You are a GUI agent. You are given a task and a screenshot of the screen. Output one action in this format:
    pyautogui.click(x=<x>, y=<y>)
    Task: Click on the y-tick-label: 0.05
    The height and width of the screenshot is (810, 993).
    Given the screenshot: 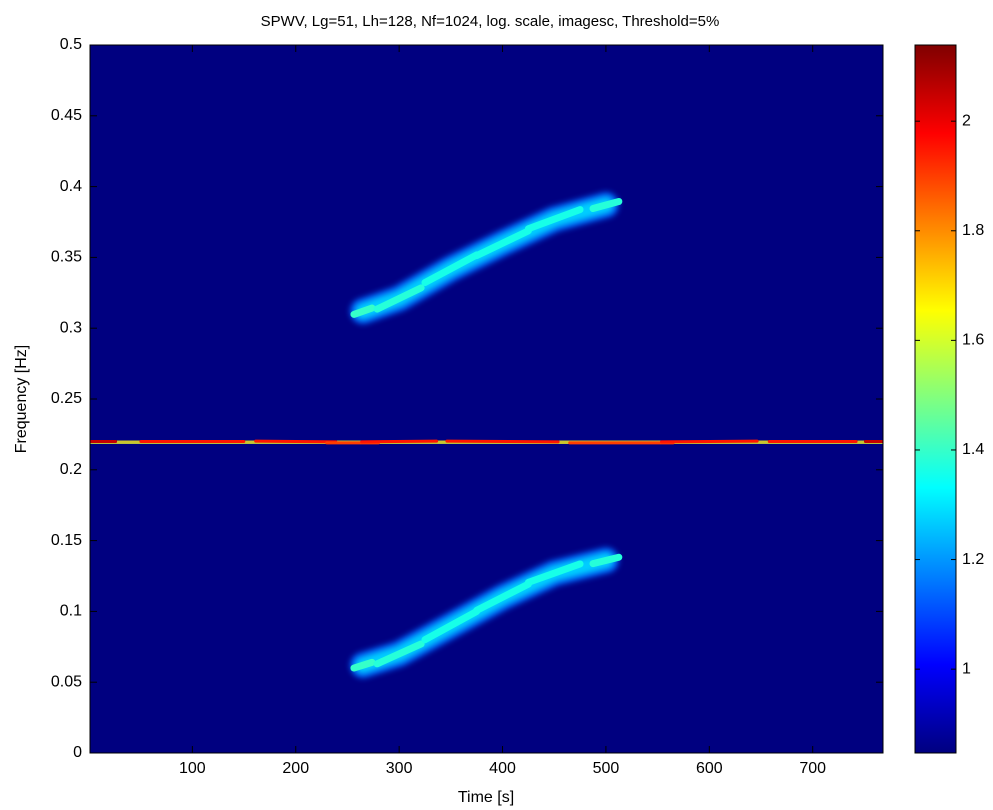 What is the action you would take?
    pyautogui.click(x=66, y=681)
    